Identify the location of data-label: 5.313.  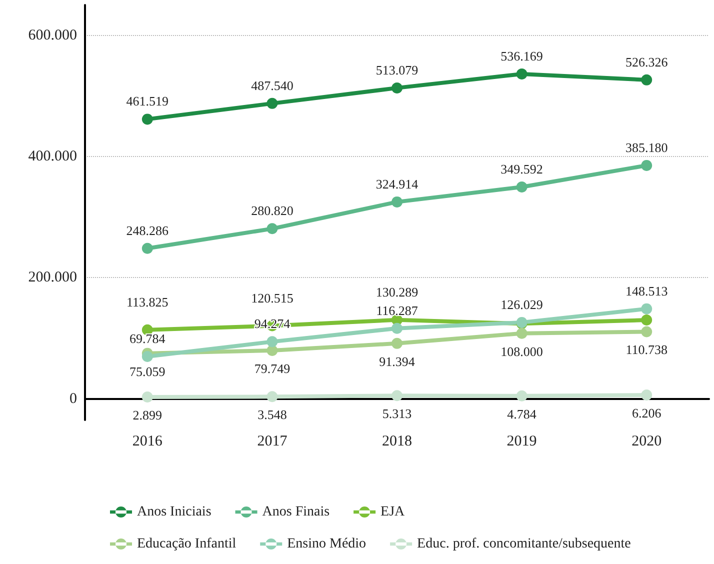
(397, 414).